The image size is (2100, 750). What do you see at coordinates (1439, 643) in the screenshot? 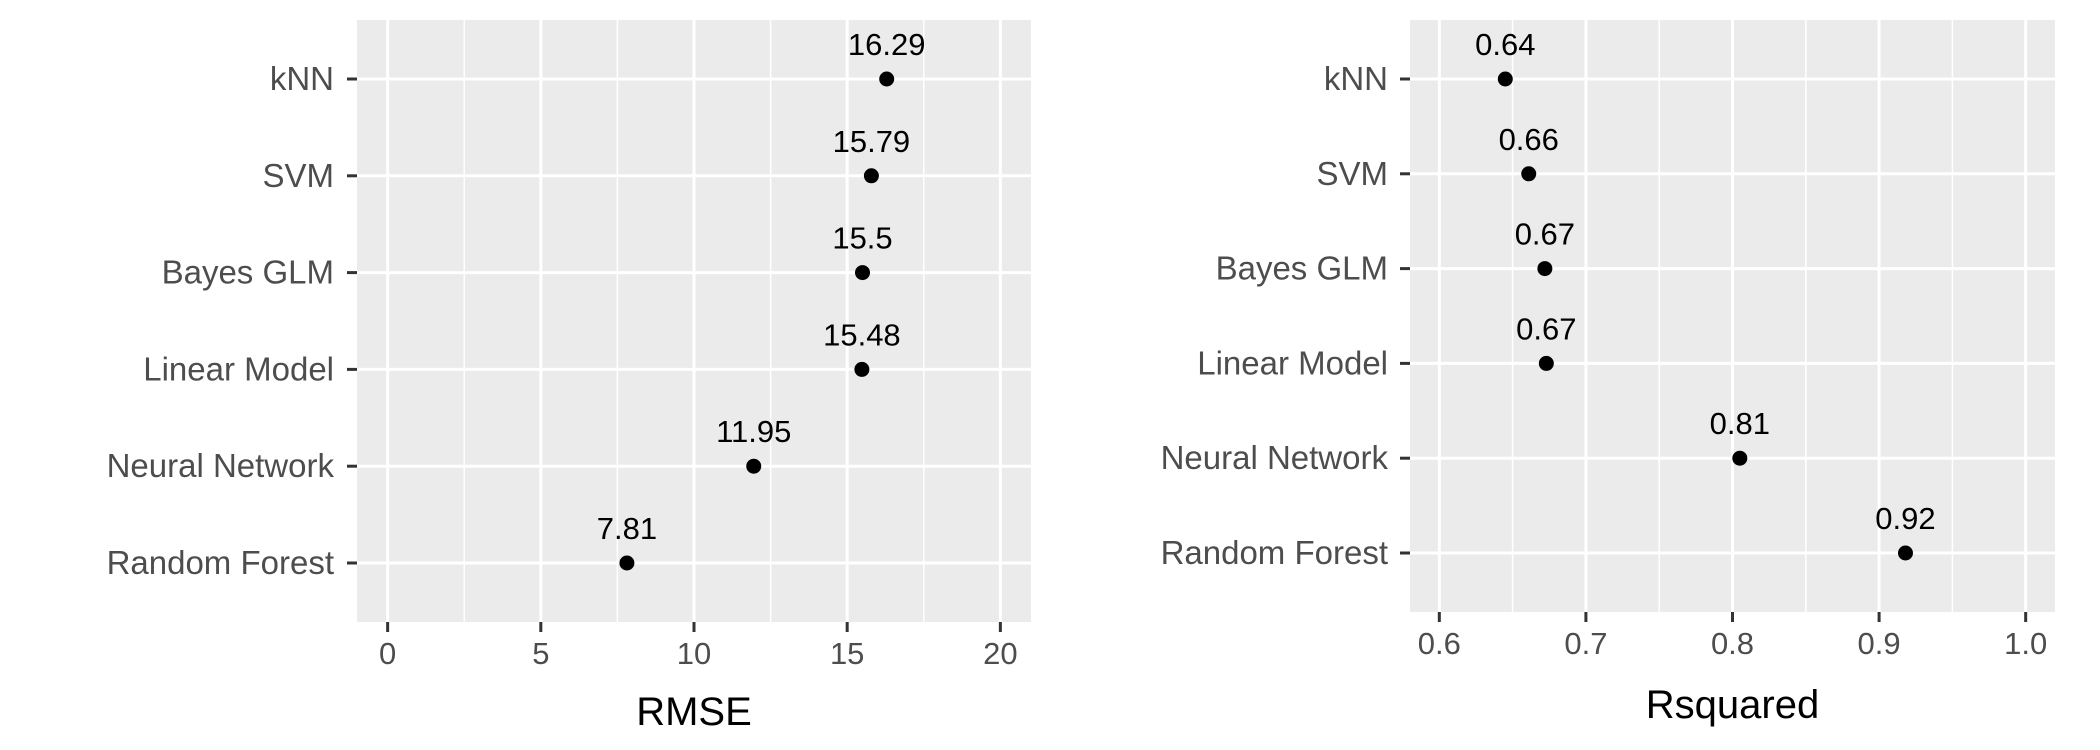
I see `x-tick-label: 0.6` at bounding box center [1439, 643].